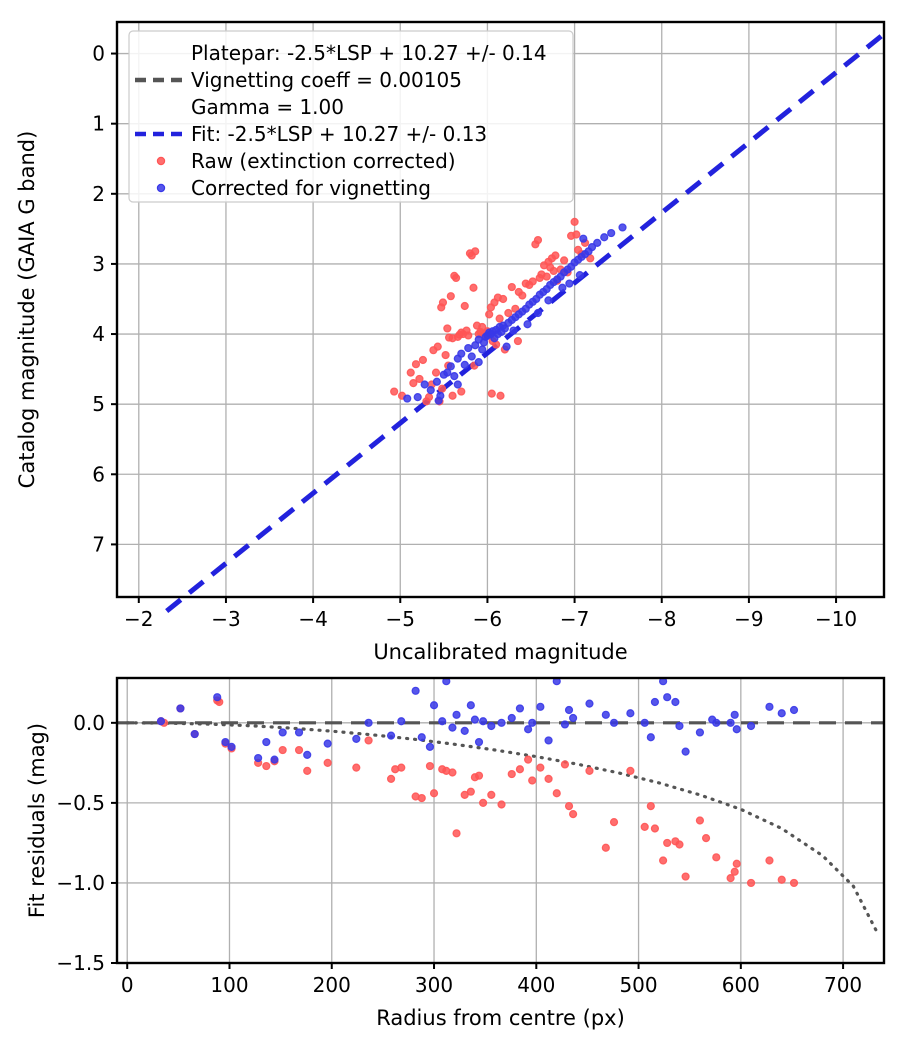 The height and width of the screenshot is (1050, 900). Describe the element at coordinates (267, 107) in the screenshot. I see `legend-entry-label: Gamma = 1.00` at that location.